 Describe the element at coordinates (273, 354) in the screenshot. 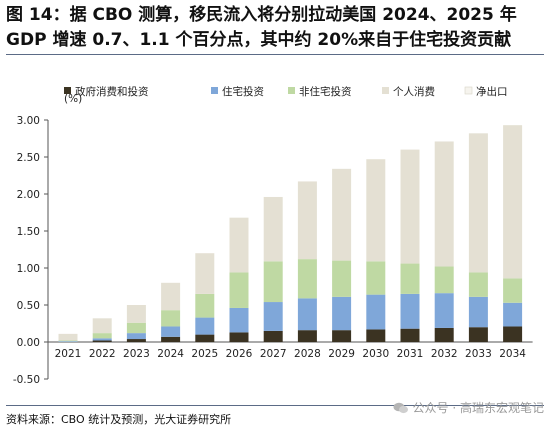

I see `x-tick-label: 2027` at that location.